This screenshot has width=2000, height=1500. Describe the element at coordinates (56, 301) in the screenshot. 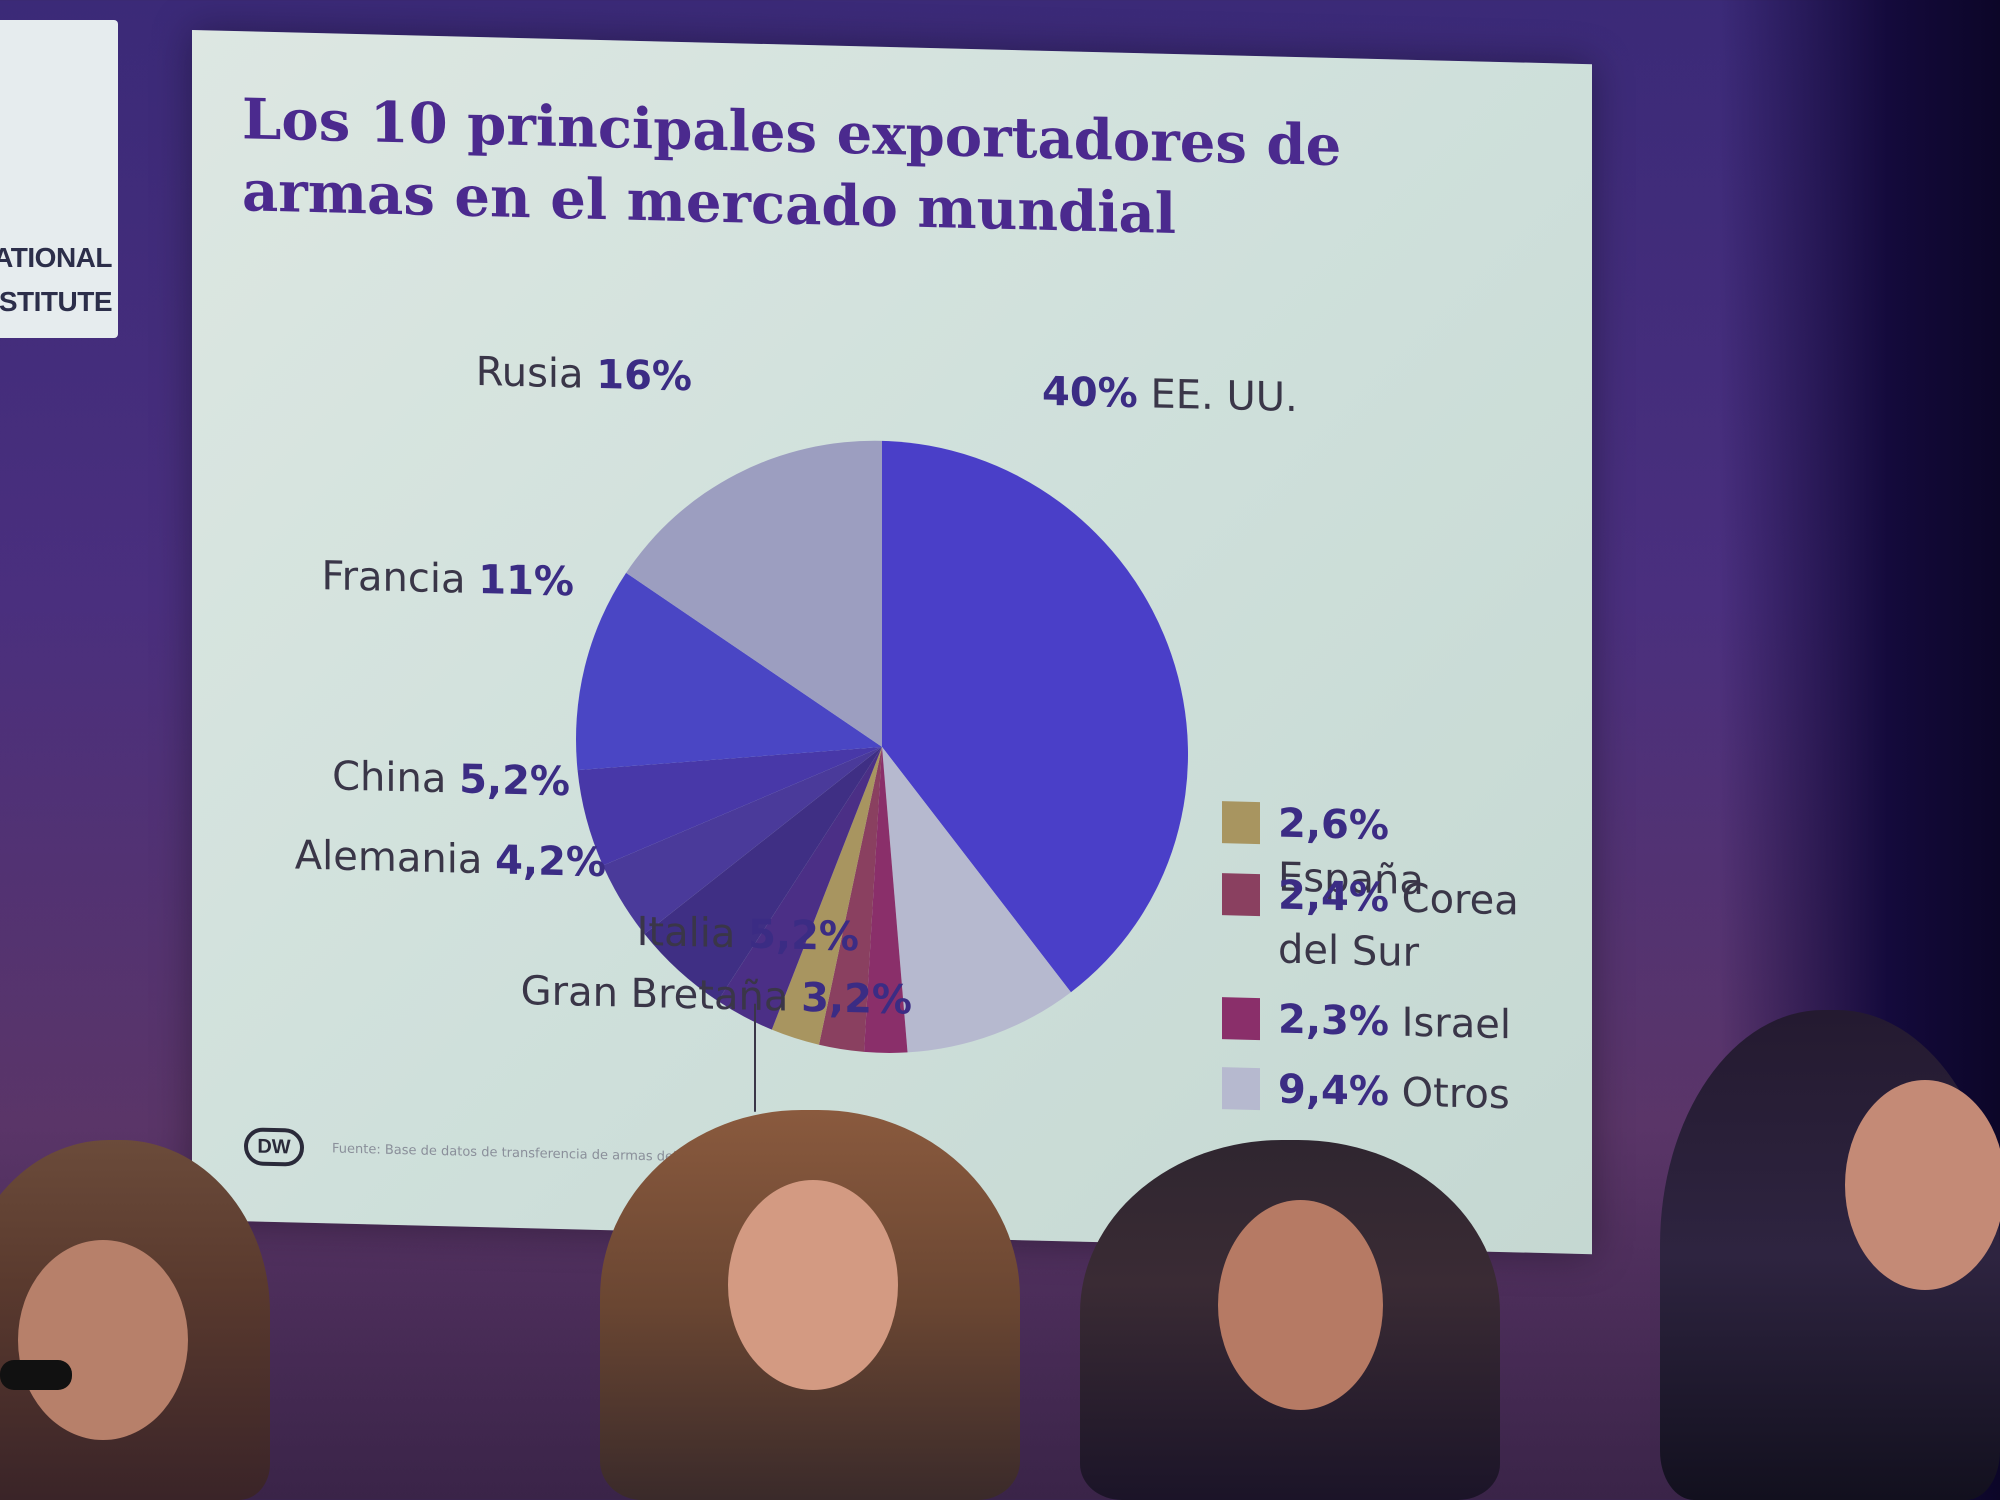

I see `side-banner-line-2: STITUTE` at that location.